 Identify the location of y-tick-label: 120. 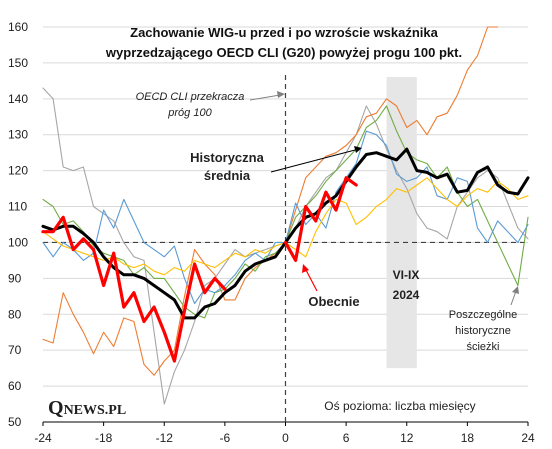
(18, 171).